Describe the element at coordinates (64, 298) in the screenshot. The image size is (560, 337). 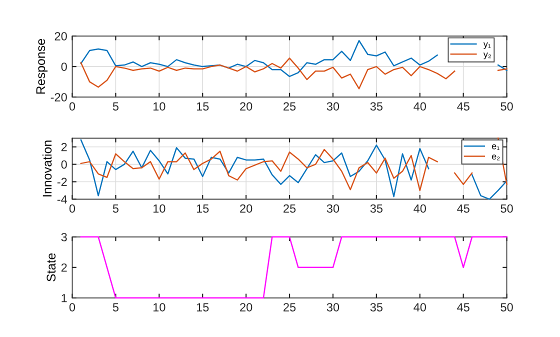
I see `y-tick-label: 1` at that location.